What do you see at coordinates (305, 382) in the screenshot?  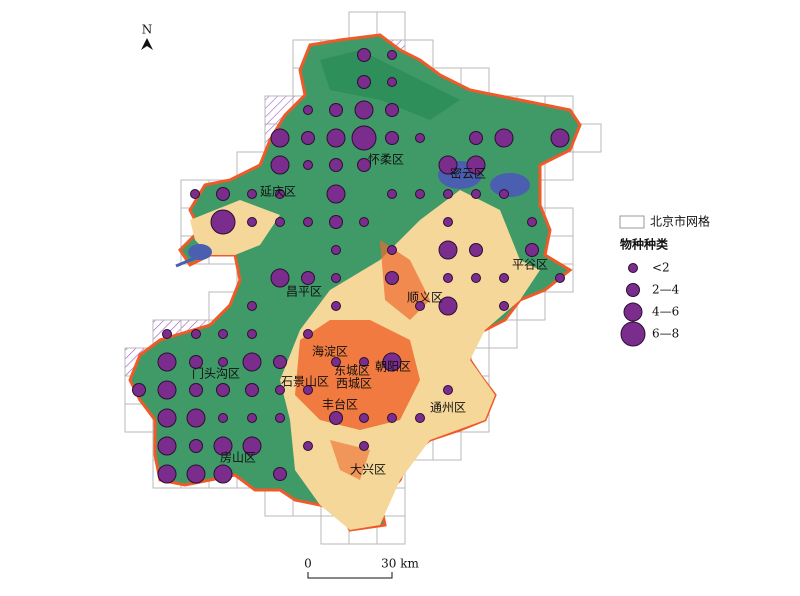 I see `district-label: 石景山区` at bounding box center [305, 382].